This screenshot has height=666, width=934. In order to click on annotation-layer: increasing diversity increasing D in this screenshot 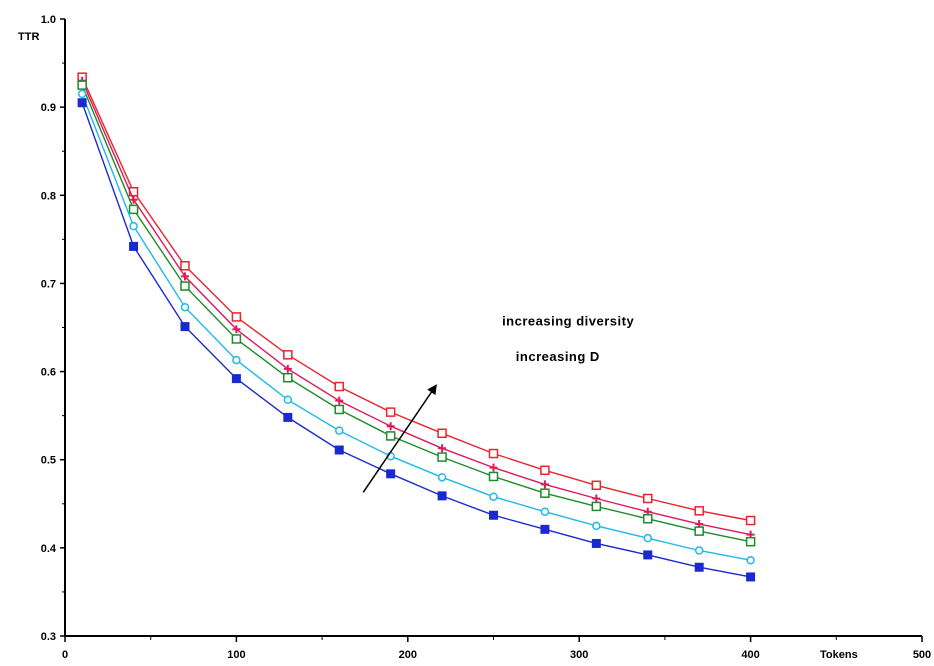, I will do `click(498, 403)`.